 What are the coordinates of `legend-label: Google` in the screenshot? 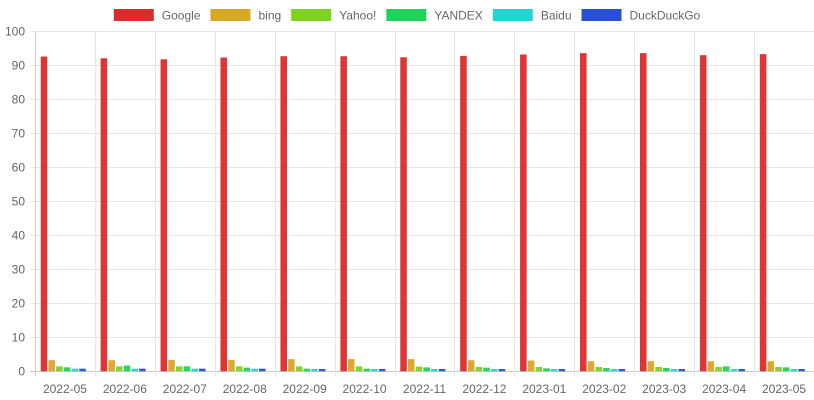 It's located at (181, 16).